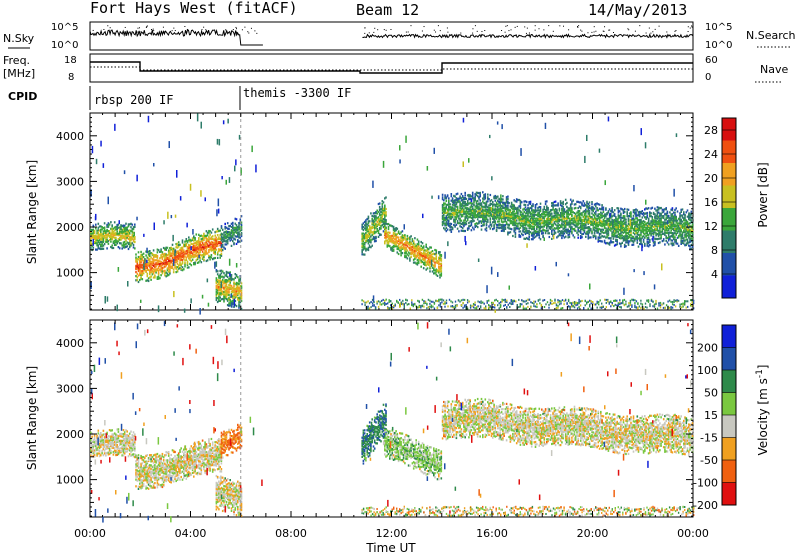 The height and width of the screenshot is (554, 800). Describe the element at coordinates (711, 226) in the screenshot. I see `colorbar-tick-label: 12` at that location.